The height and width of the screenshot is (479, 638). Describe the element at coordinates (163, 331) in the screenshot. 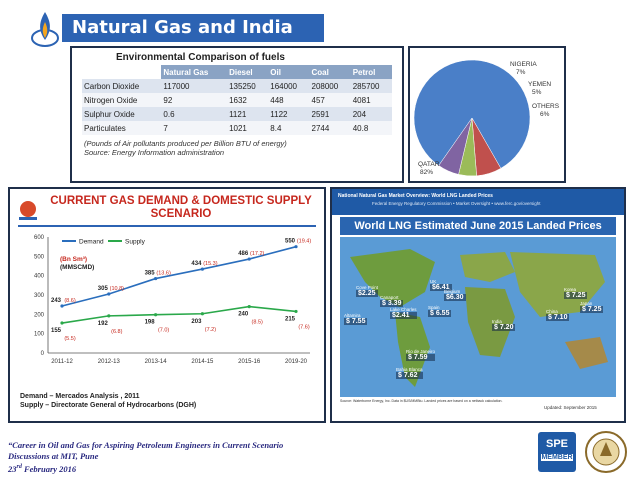

I see `growth-label: (7.0)` at that location.